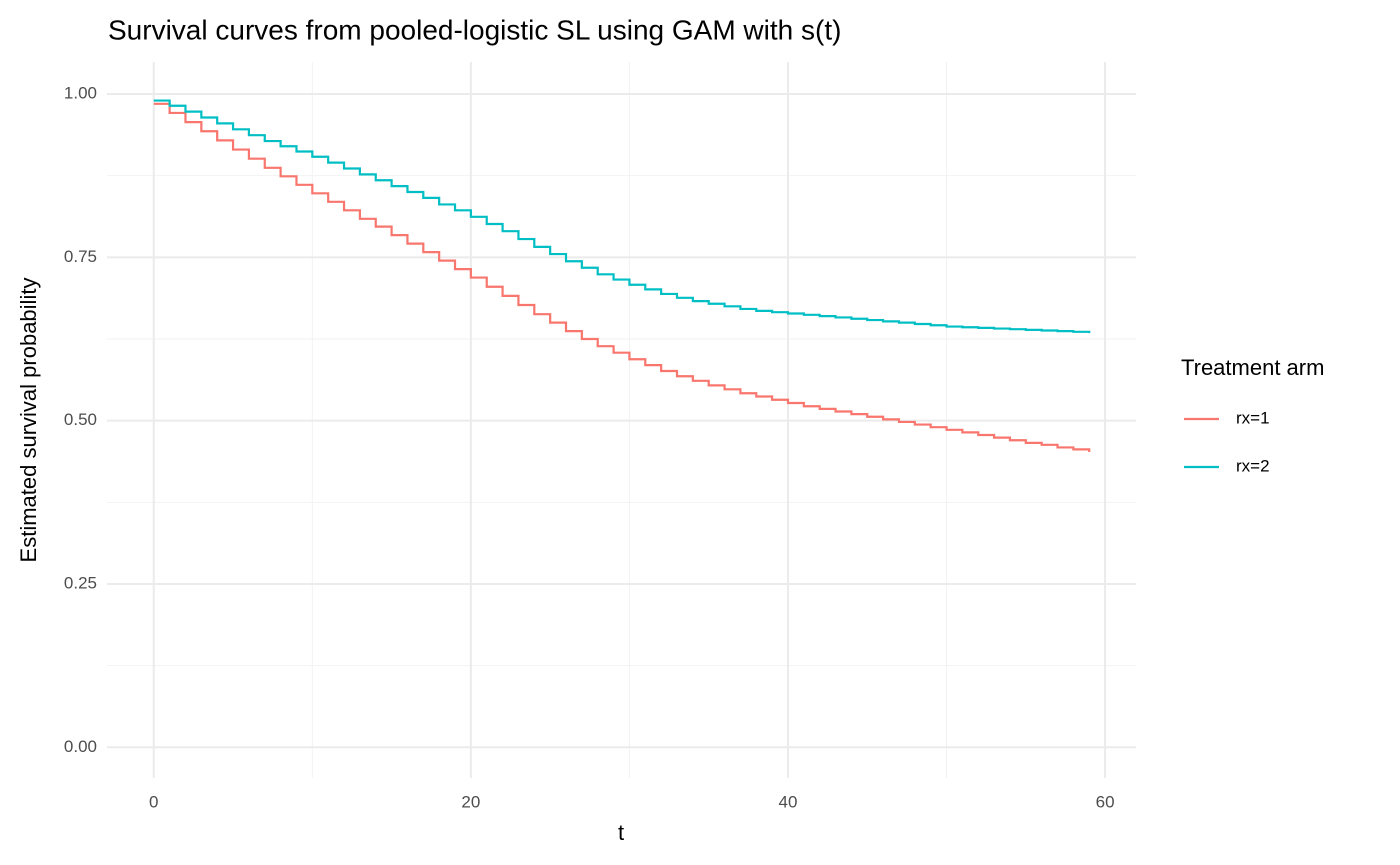  Describe the element at coordinates (80, 92) in the screenshot. I see `y-tick-label: 1.00` at that location.